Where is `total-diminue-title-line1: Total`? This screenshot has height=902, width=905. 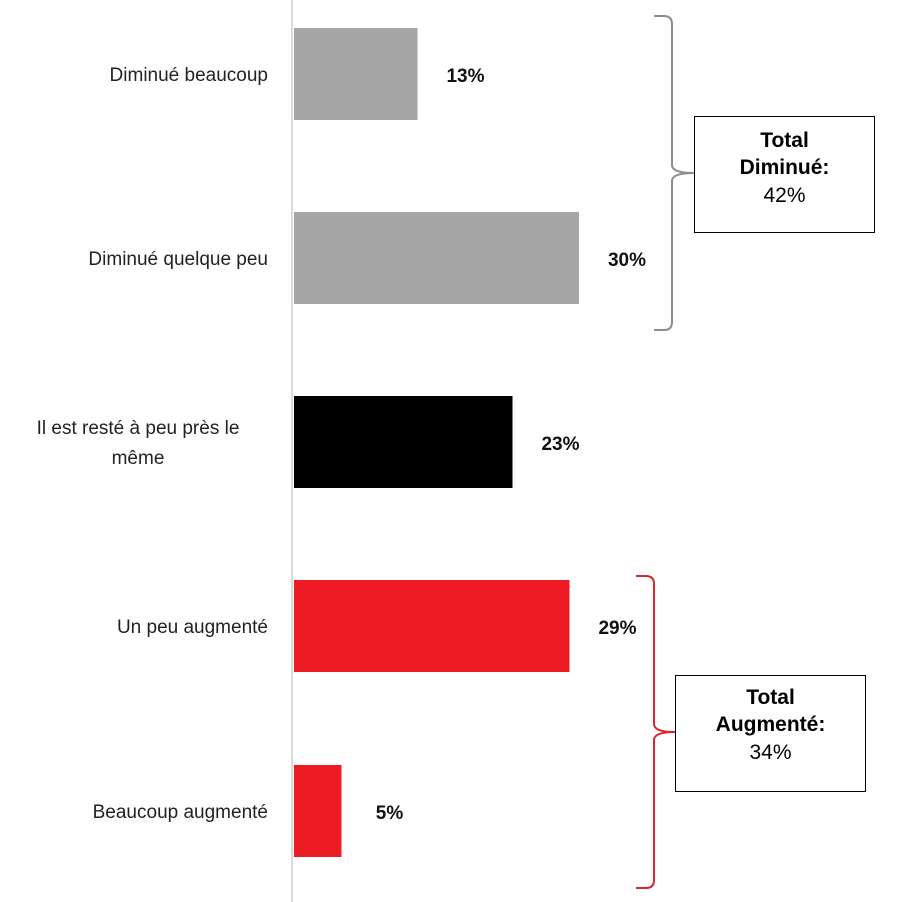 total-diminue-title-line1: Total is located at coordinates (784, 140).